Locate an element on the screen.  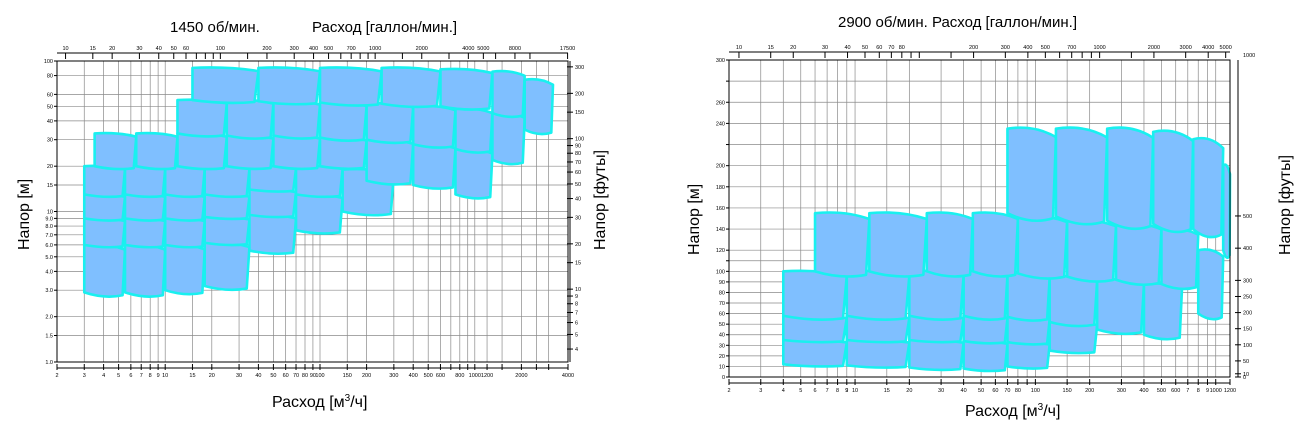
c1-toptick-label-12: 500 is located at coordinates (1045, 48).